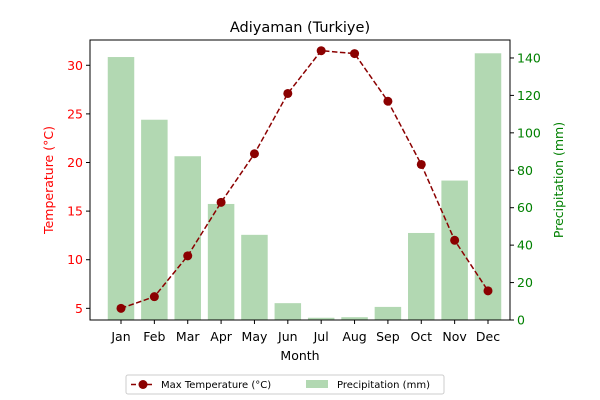 Image resolution: width=600 pixels, height=400 pixels. What do you see at coordinates (287, 336) in the screenshot?
I see `month-tick-label: Jun` at bounding box center [287, 336].